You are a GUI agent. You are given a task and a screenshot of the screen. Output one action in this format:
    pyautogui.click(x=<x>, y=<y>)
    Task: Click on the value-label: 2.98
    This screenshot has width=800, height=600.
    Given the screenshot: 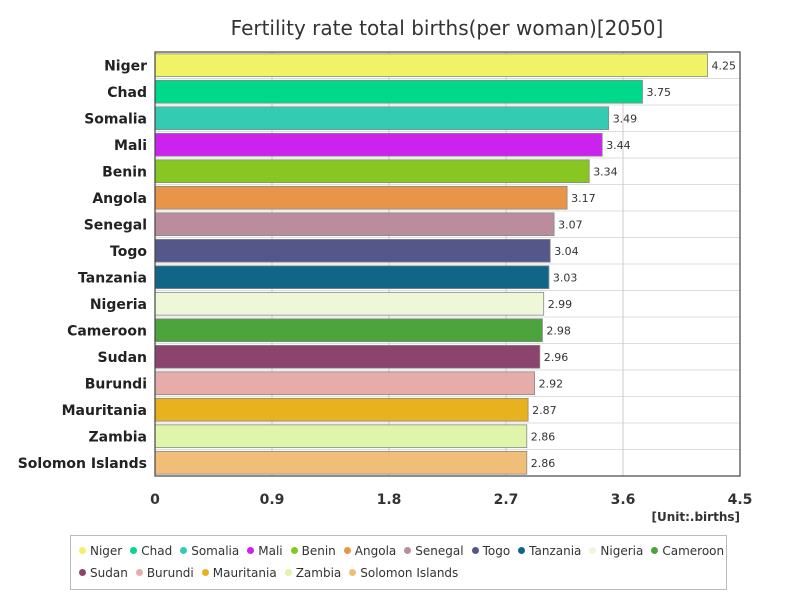 What is the action you would take?
    pyautogui.click(x=558, y=330)
    